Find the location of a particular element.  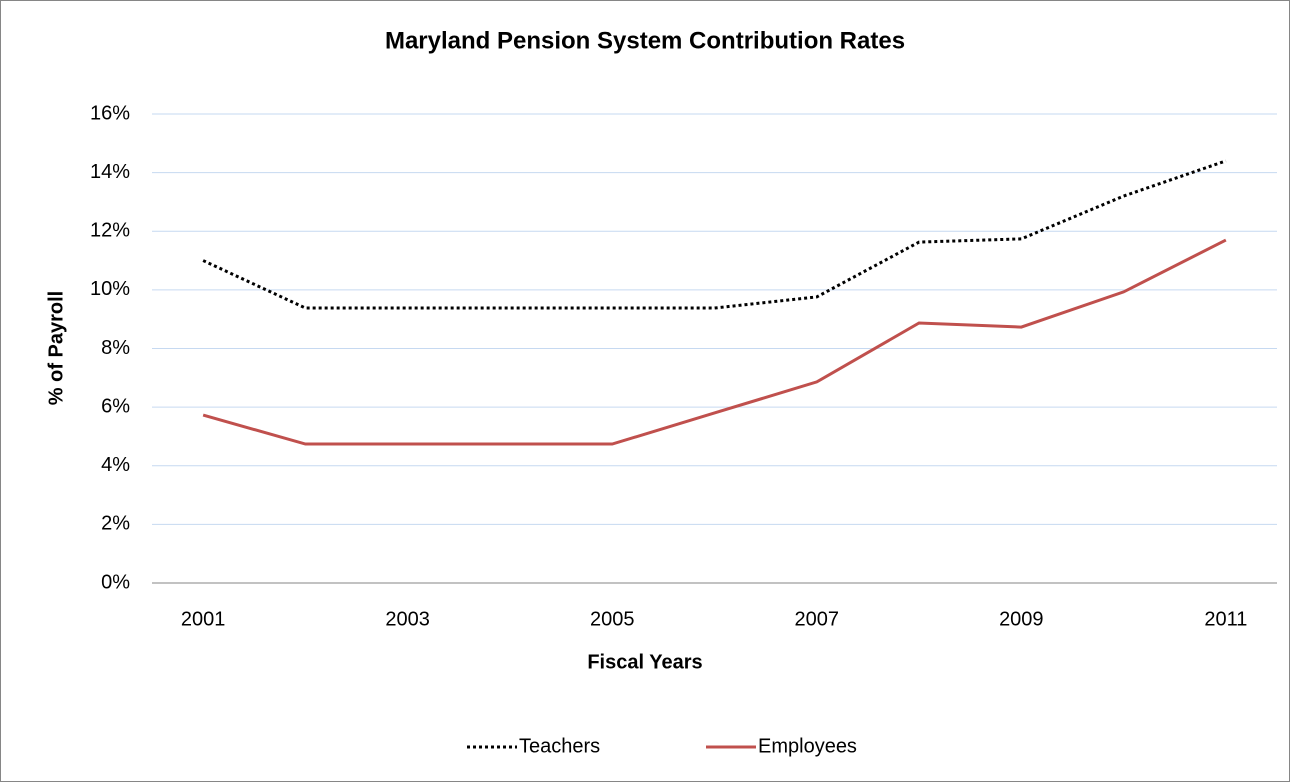

x-tick-label: 2009 is located at coordinates (1021, 619).